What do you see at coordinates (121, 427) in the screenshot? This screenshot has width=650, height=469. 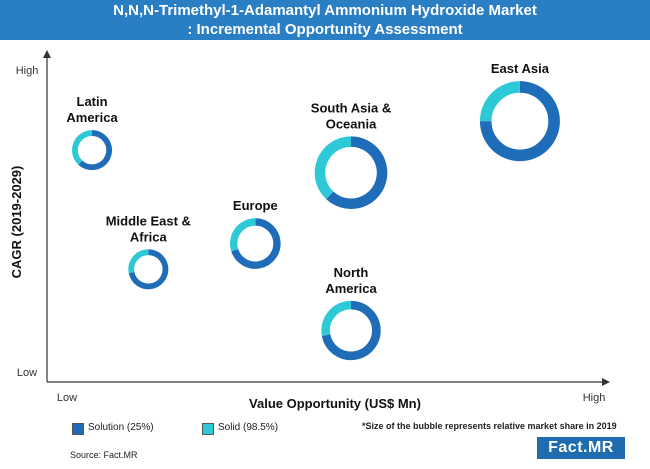 I see `legend-label-solution: Solution (25%)` at bounding box center [121, 427].